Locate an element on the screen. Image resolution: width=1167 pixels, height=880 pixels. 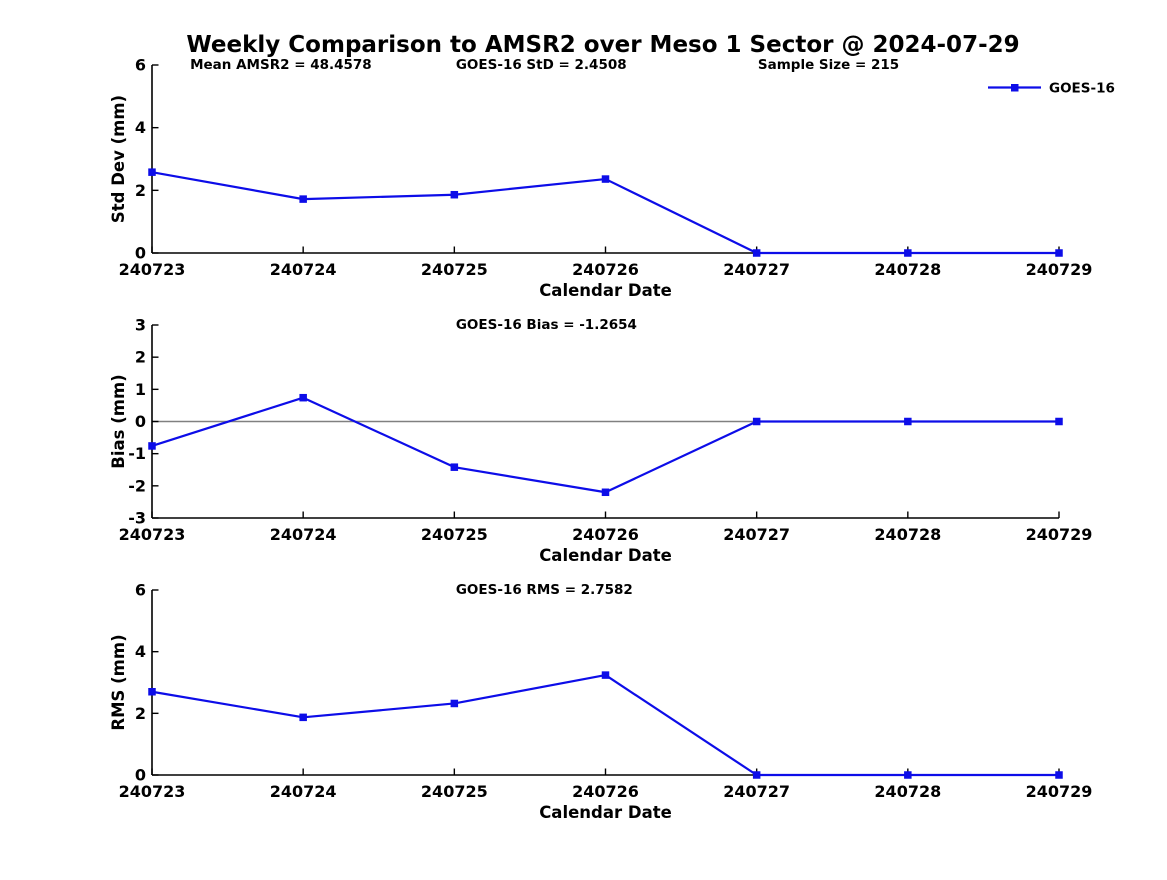
legend: GOES-16 is located at coordinates (1051, 89).